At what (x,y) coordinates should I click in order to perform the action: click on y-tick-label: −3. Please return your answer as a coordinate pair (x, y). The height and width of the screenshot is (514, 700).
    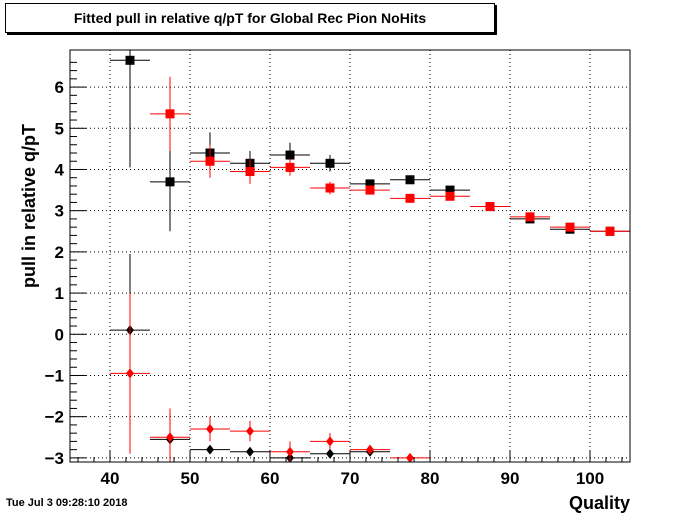
    Looking at the image, I should click on (54, 458).